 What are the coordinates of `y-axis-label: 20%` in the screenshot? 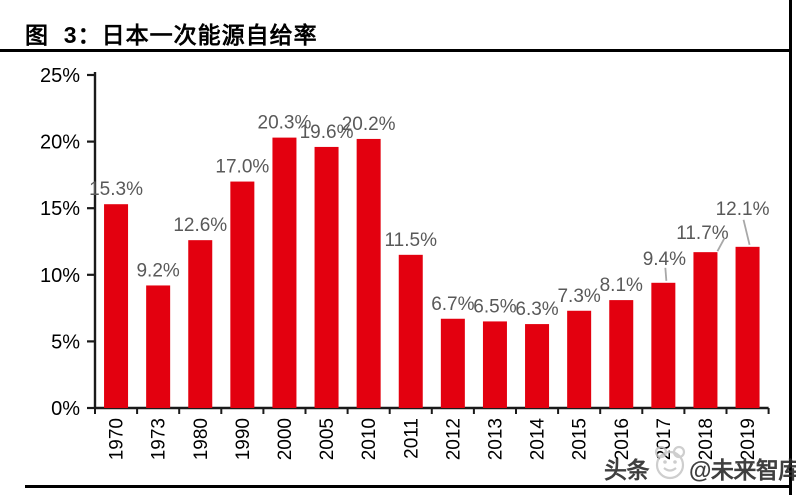 It's located at (60, 143).